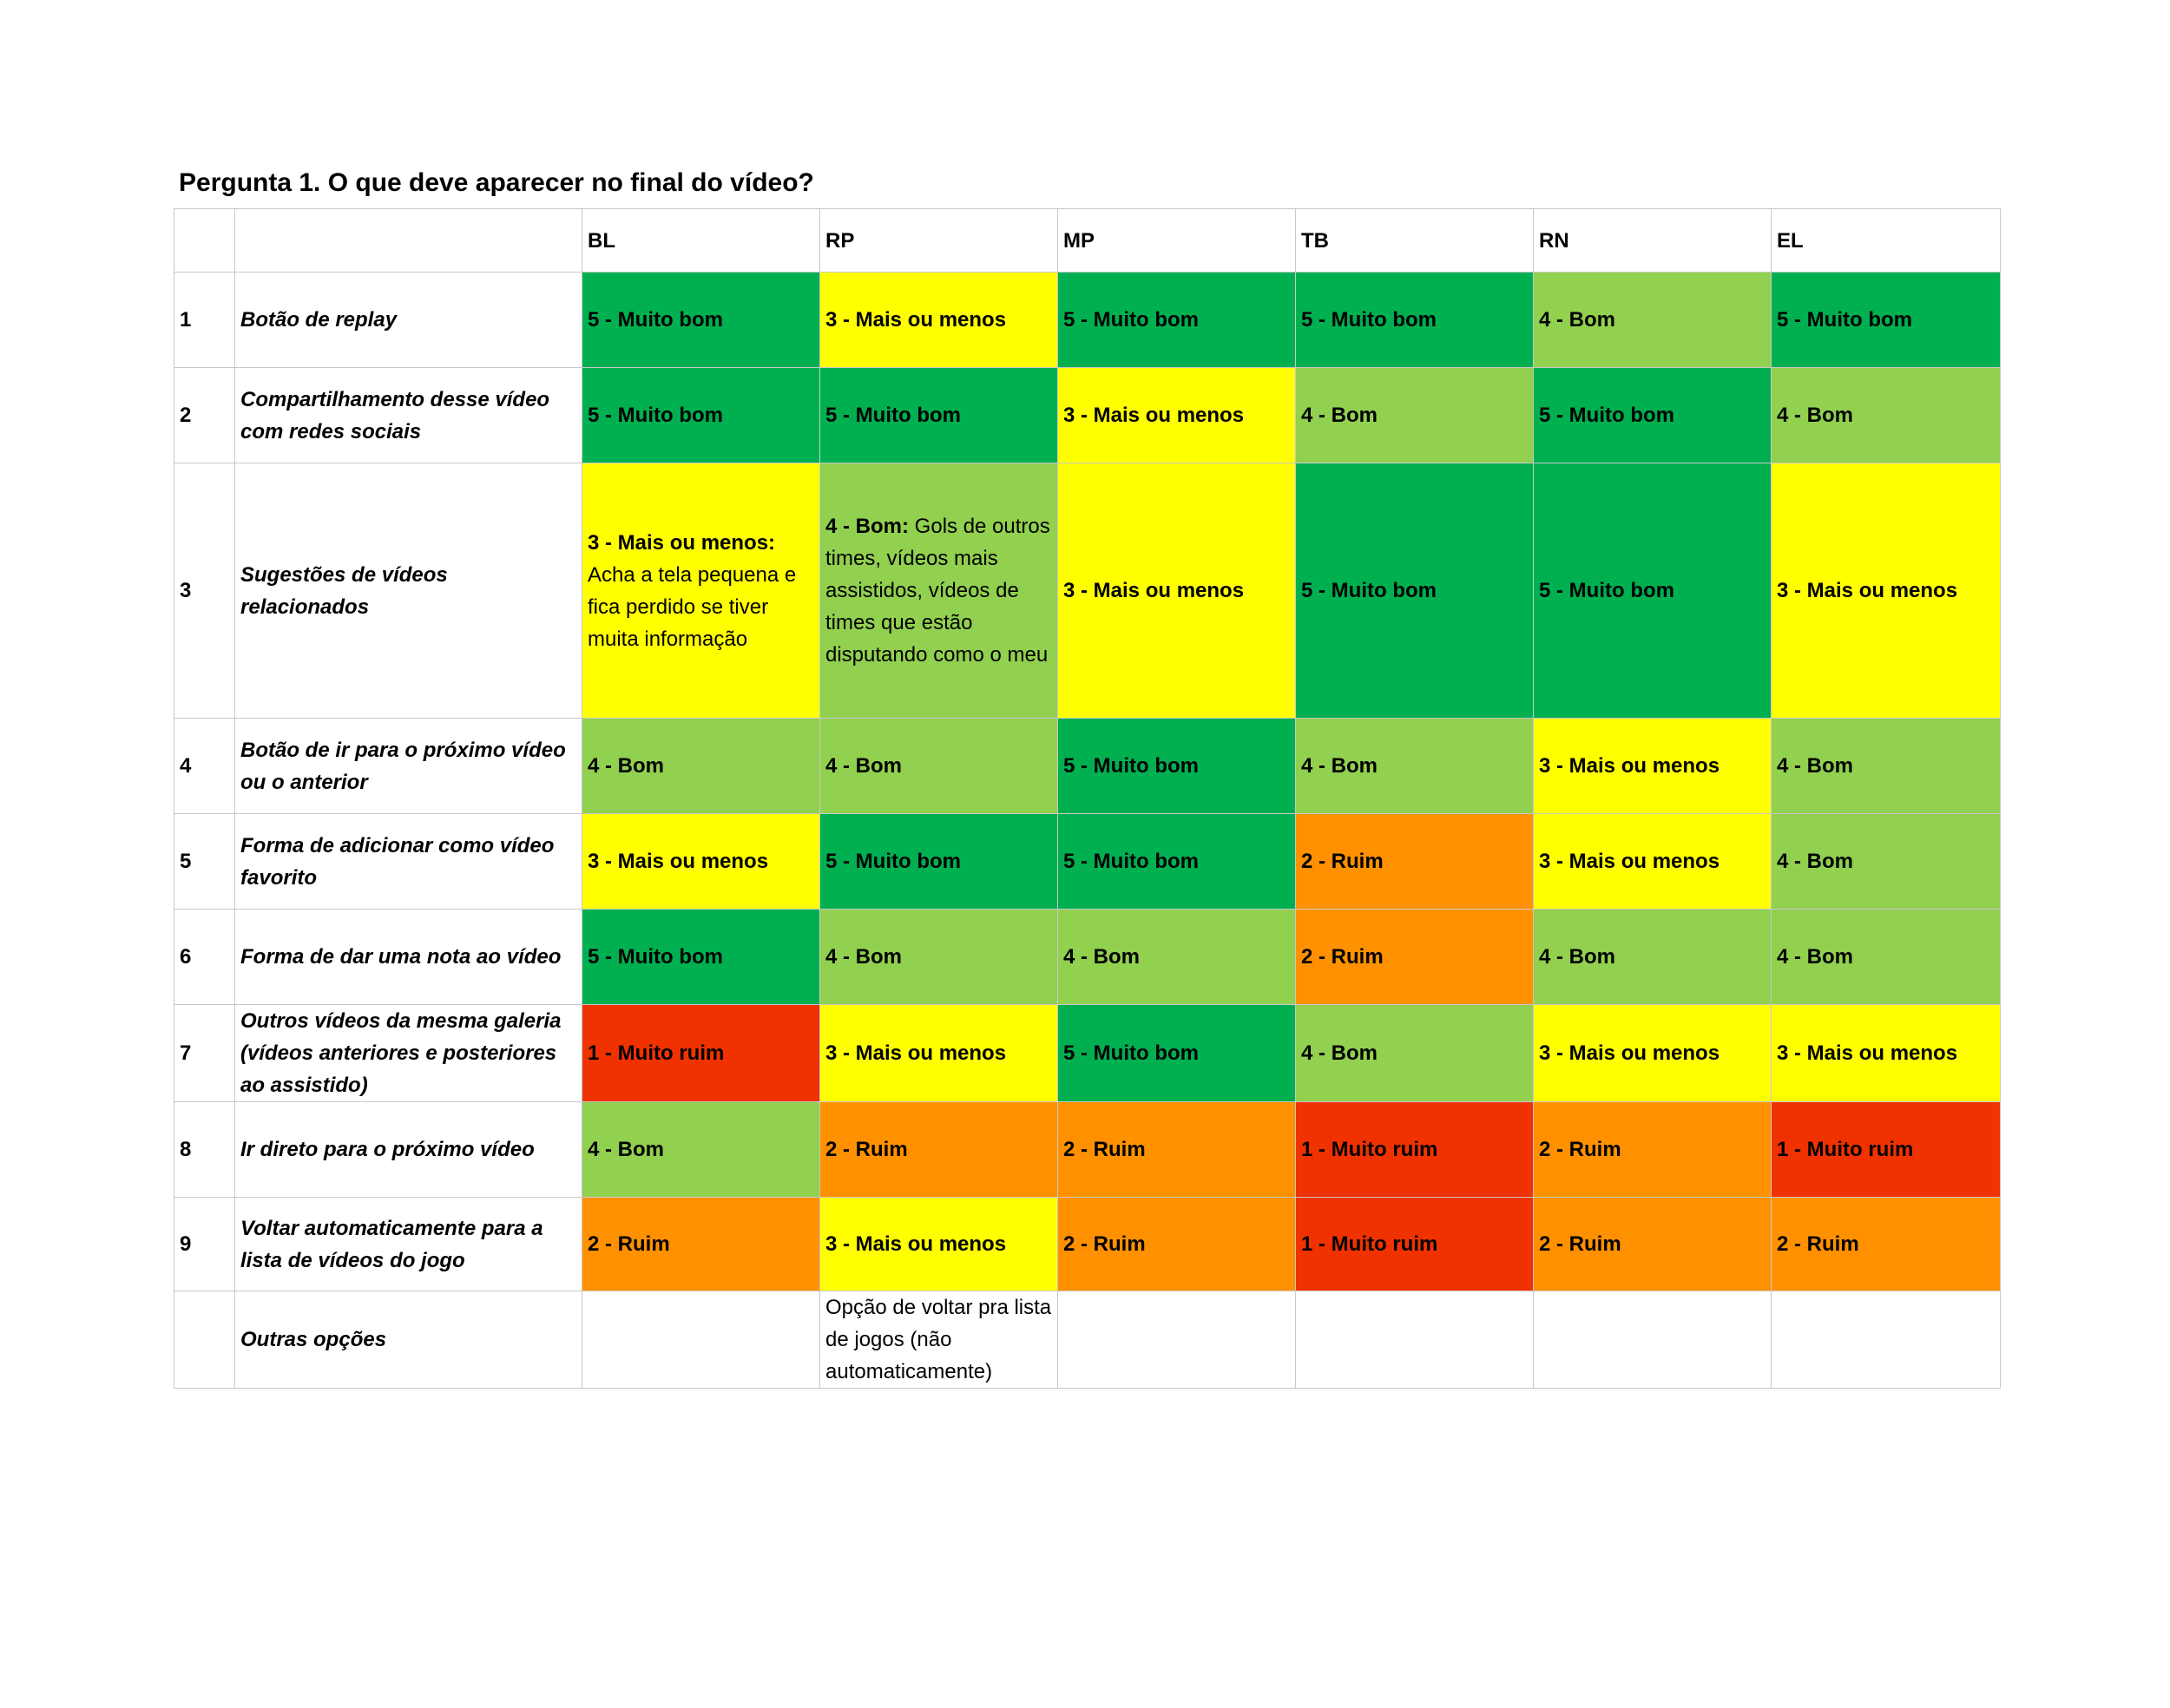 This screenshot has height=1708, width=2170. What do you see at coordinates (408, 1340) in the screenshot?
I see `question-label: Outras opções` at bounding box center [408, 1340].